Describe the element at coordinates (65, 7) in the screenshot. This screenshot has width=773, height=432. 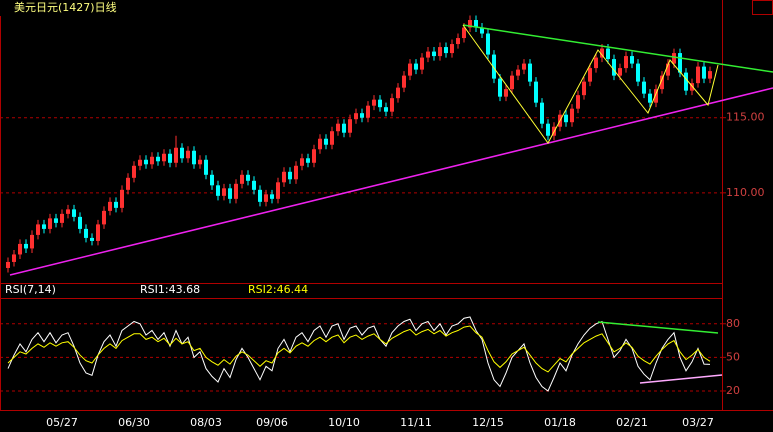
I see `chart-title: 美元日元(1427)日线` at that location.